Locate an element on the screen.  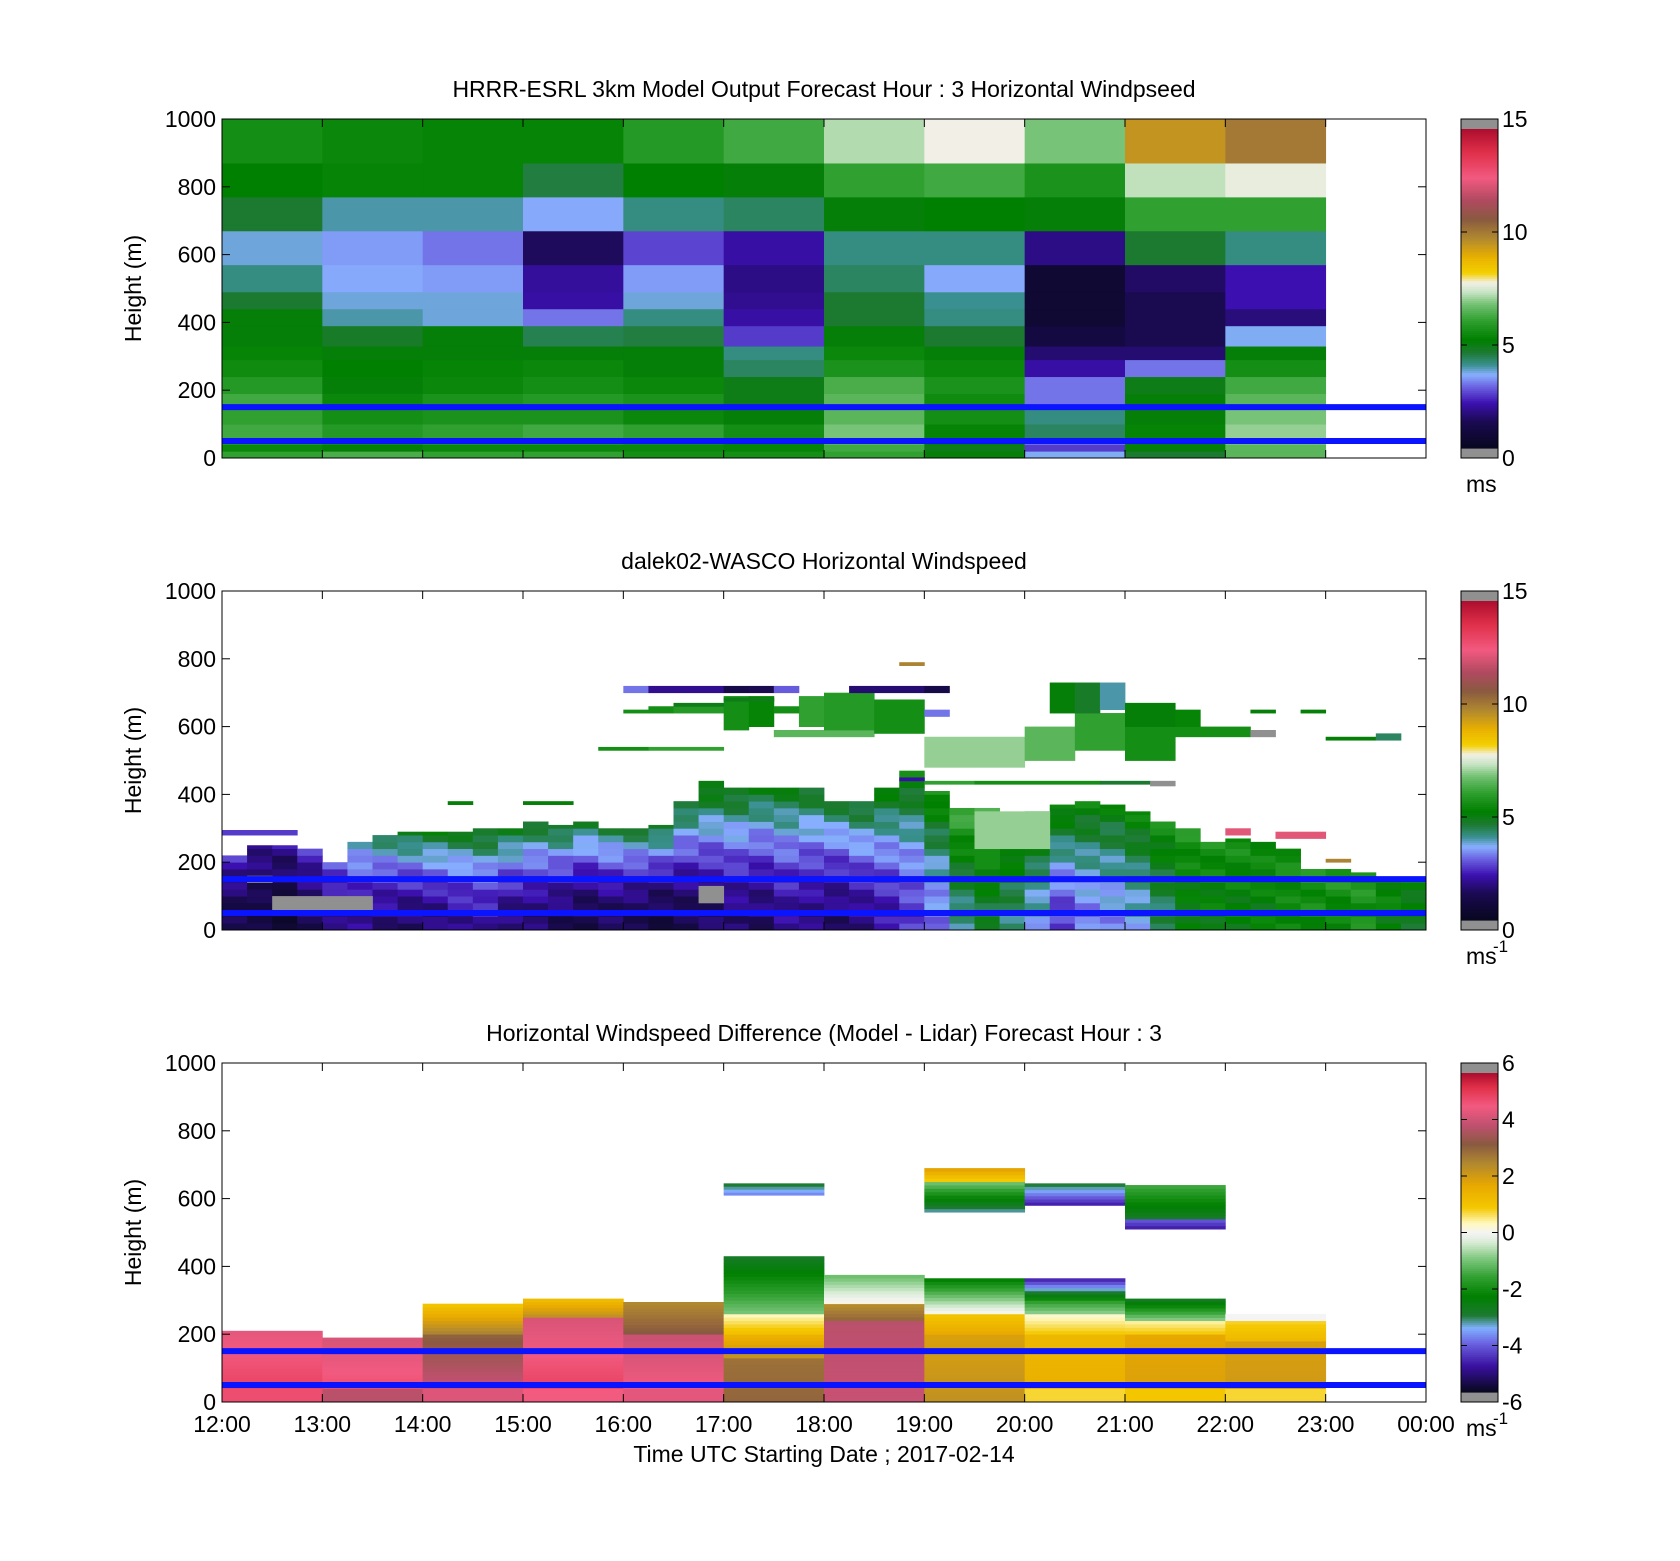
x-tick-label: 12:00 is located at coordinates (222, 1424).